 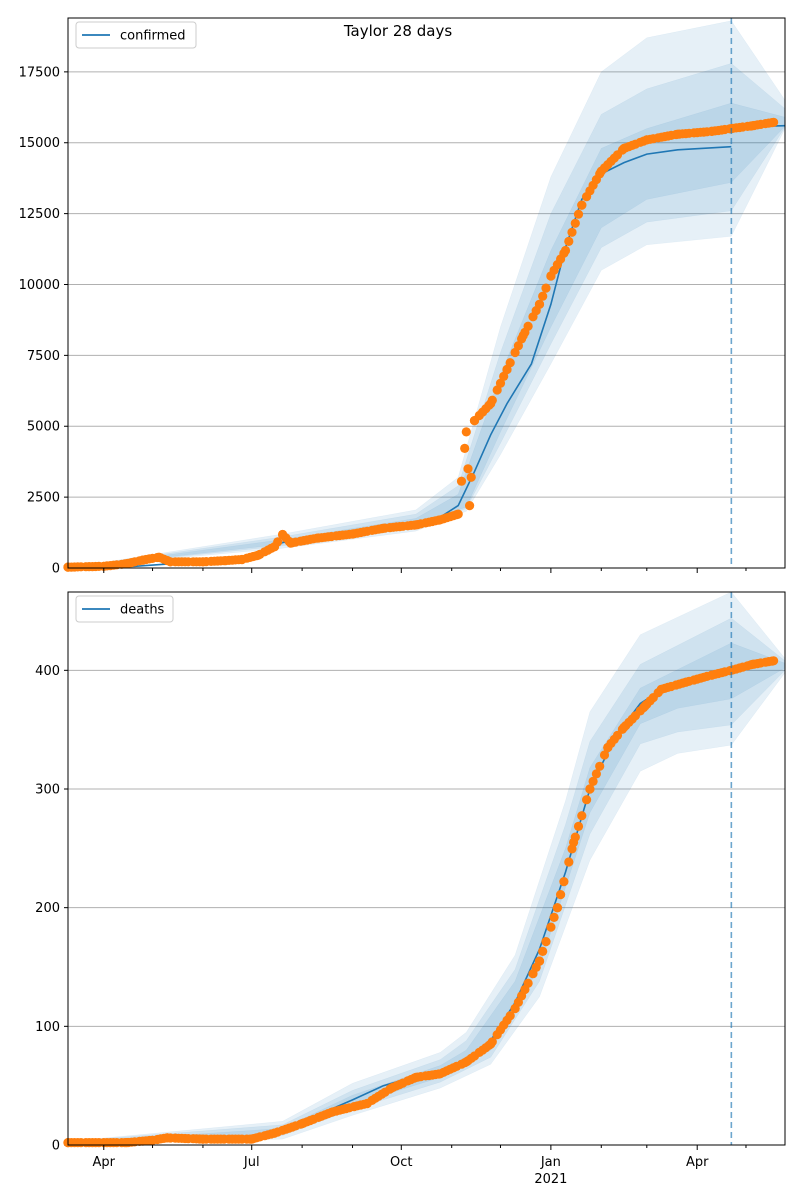 I want to click on xtick-label-0: Apr, so click(x=104, y=1162).